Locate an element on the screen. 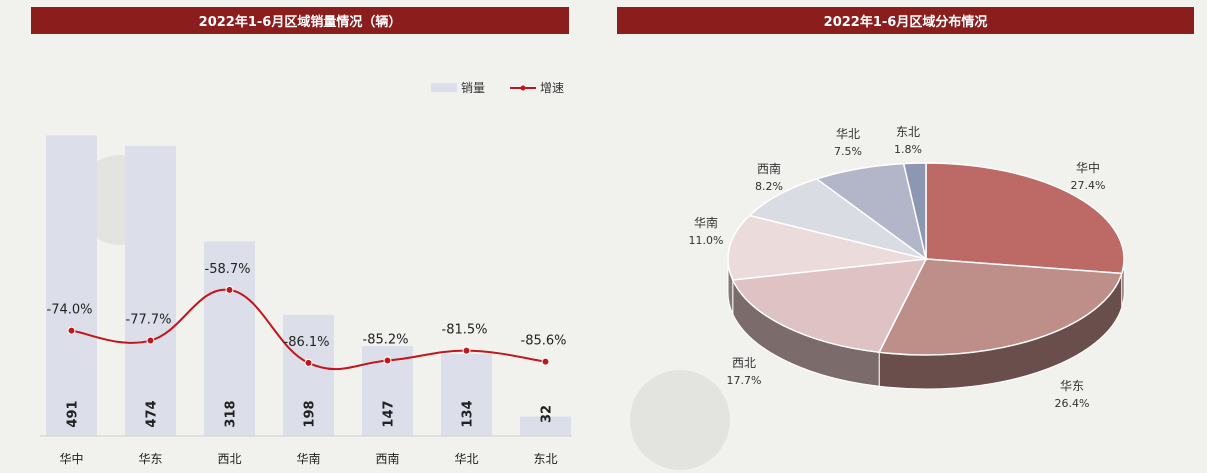 The height and width of the screenshot is (473, 1207). growth-label-3: -86.1% is located at coordinates (307, 342).